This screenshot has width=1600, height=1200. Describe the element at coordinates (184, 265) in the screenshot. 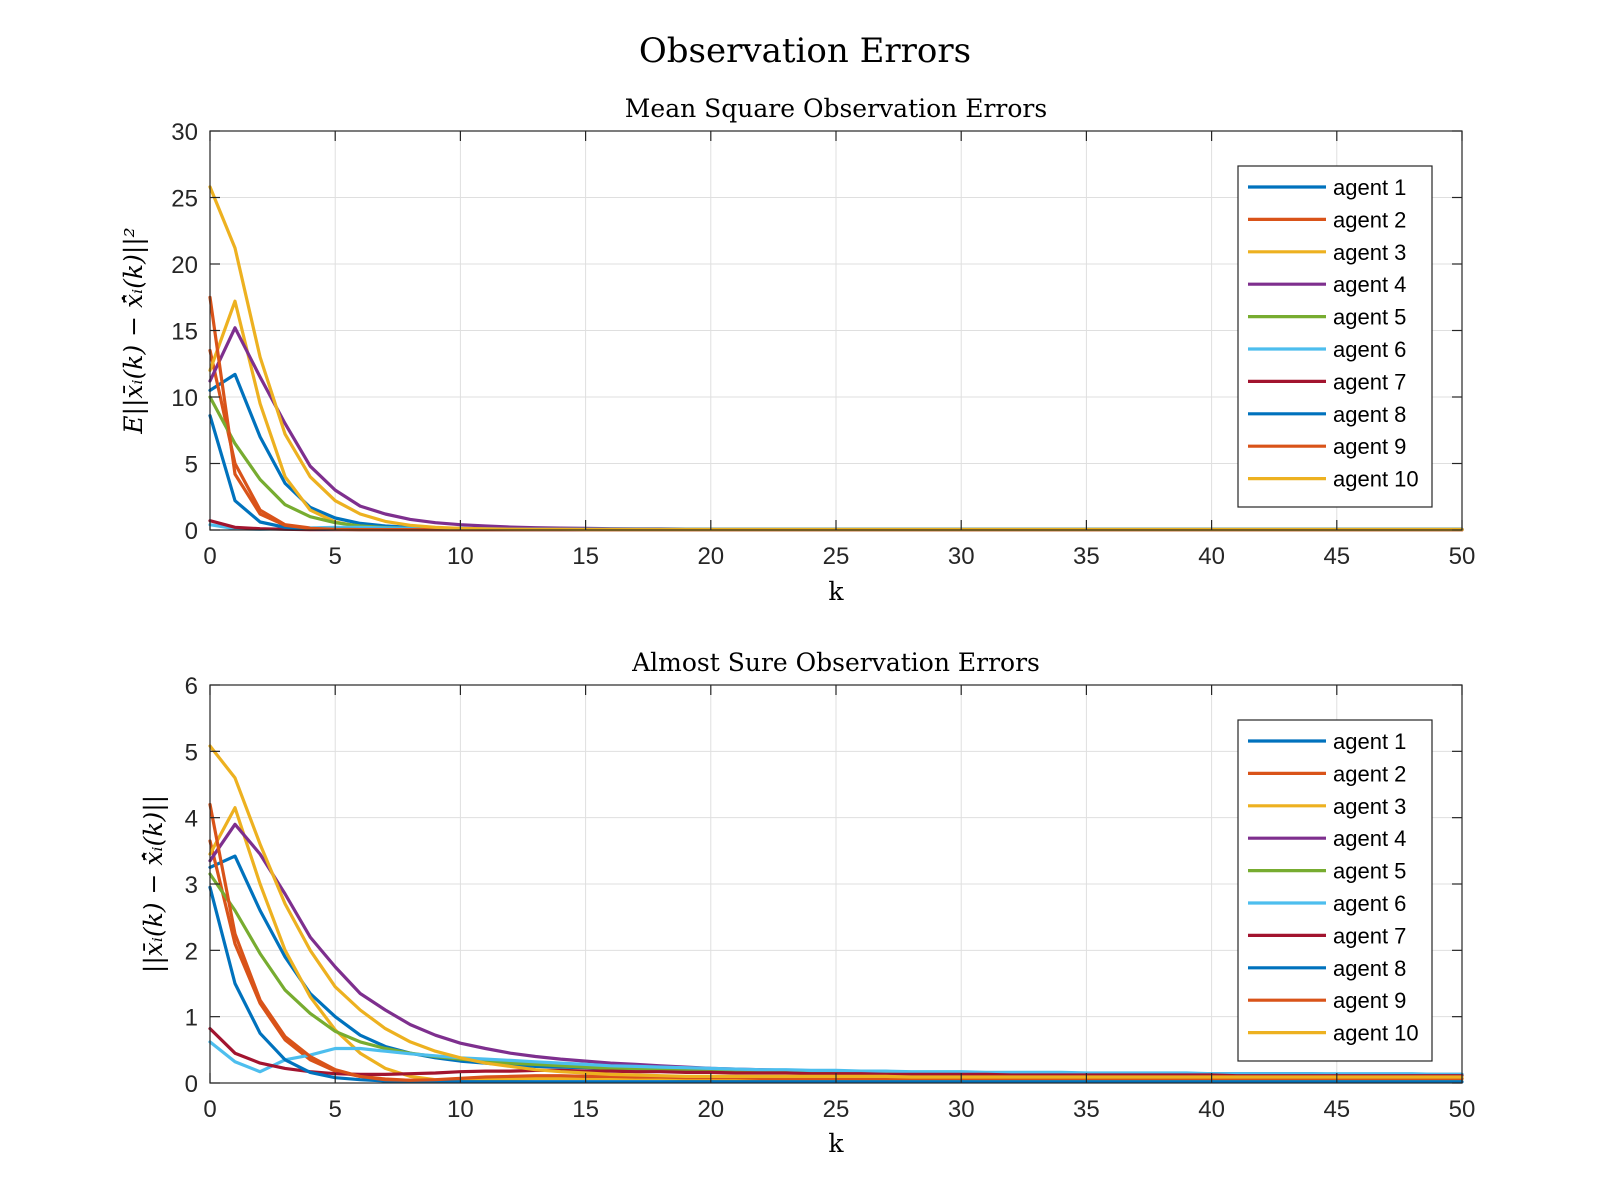

I see `y-tick-label: 20` at that location.